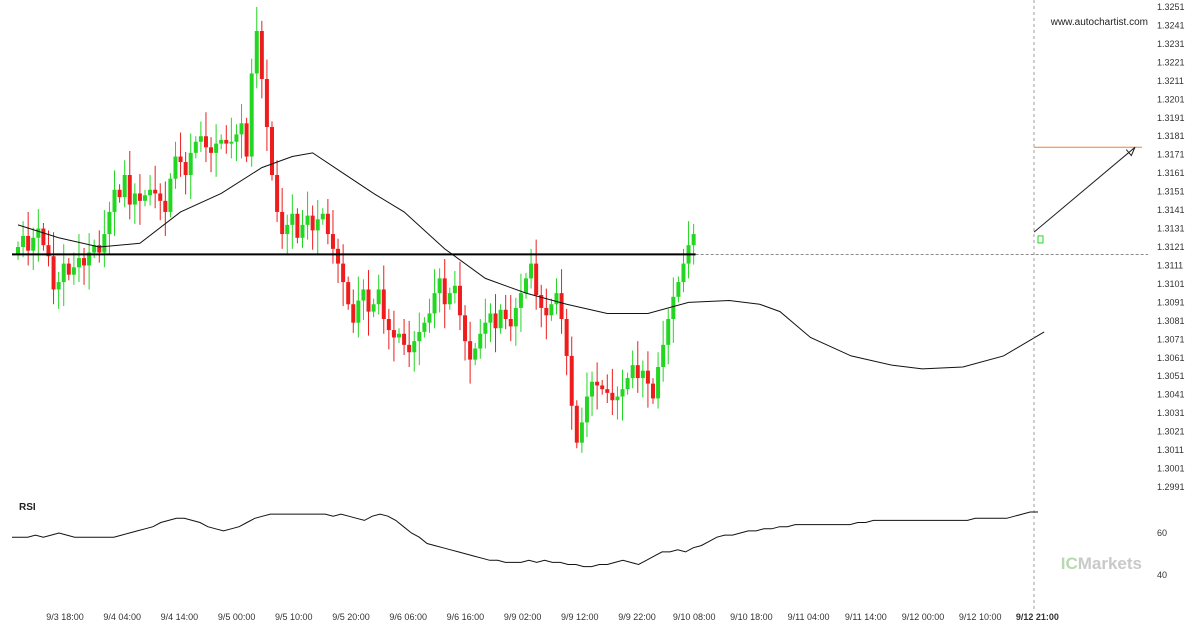 The width and height of the screenshot is (1200, 635). Describe the element at coordinates (1171, 413) in the screenshot. I see `y-tick-label: 1.3031` at that location.